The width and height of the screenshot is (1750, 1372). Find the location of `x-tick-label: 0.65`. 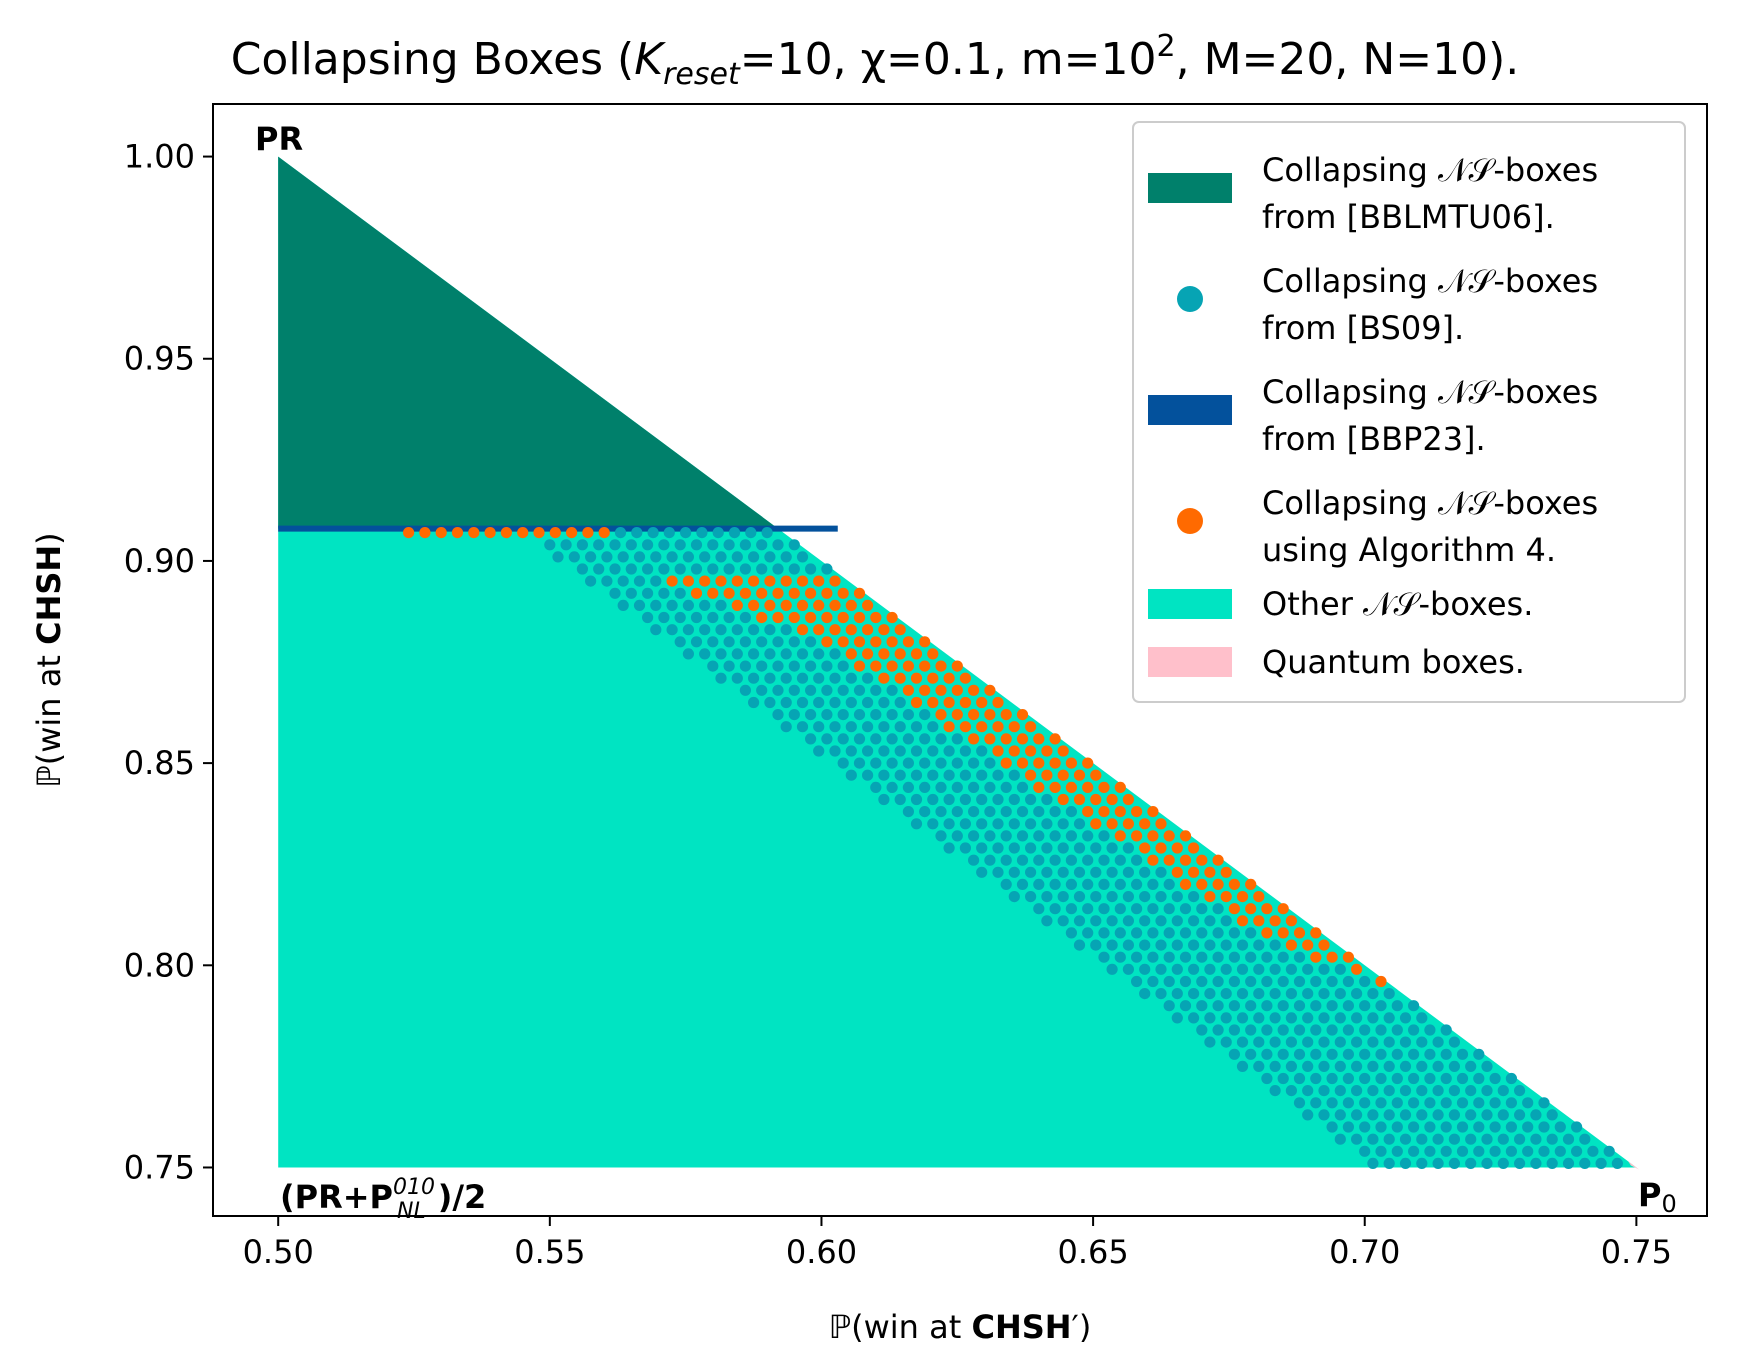

x-tick-label: 0.65 is located at coordinates (1092, 1252).